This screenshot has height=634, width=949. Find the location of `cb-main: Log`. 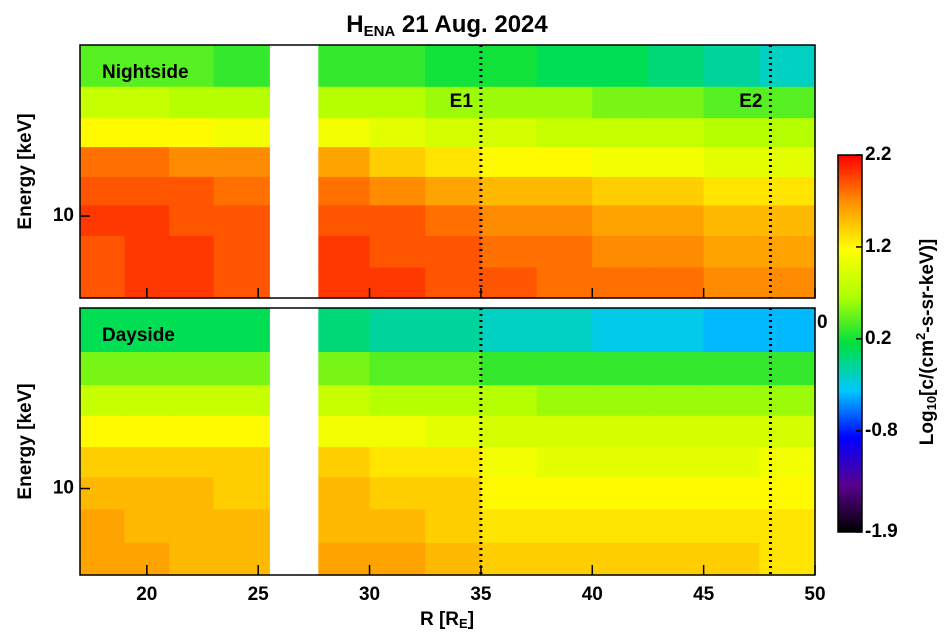

cb-main: Log is located at coordinates (927, 427).